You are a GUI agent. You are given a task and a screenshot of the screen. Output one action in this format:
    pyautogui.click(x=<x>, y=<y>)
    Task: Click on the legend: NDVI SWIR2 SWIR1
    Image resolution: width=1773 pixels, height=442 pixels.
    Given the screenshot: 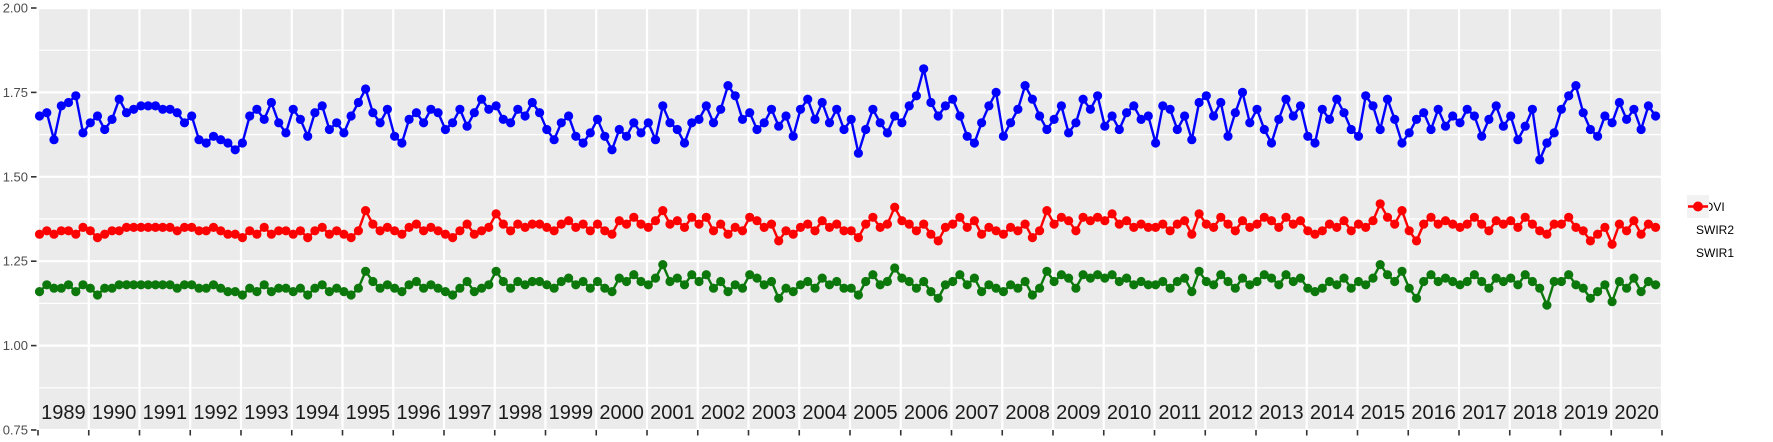 What is the action you would take?
    pyautogui.click(x=1710, y=229)
    